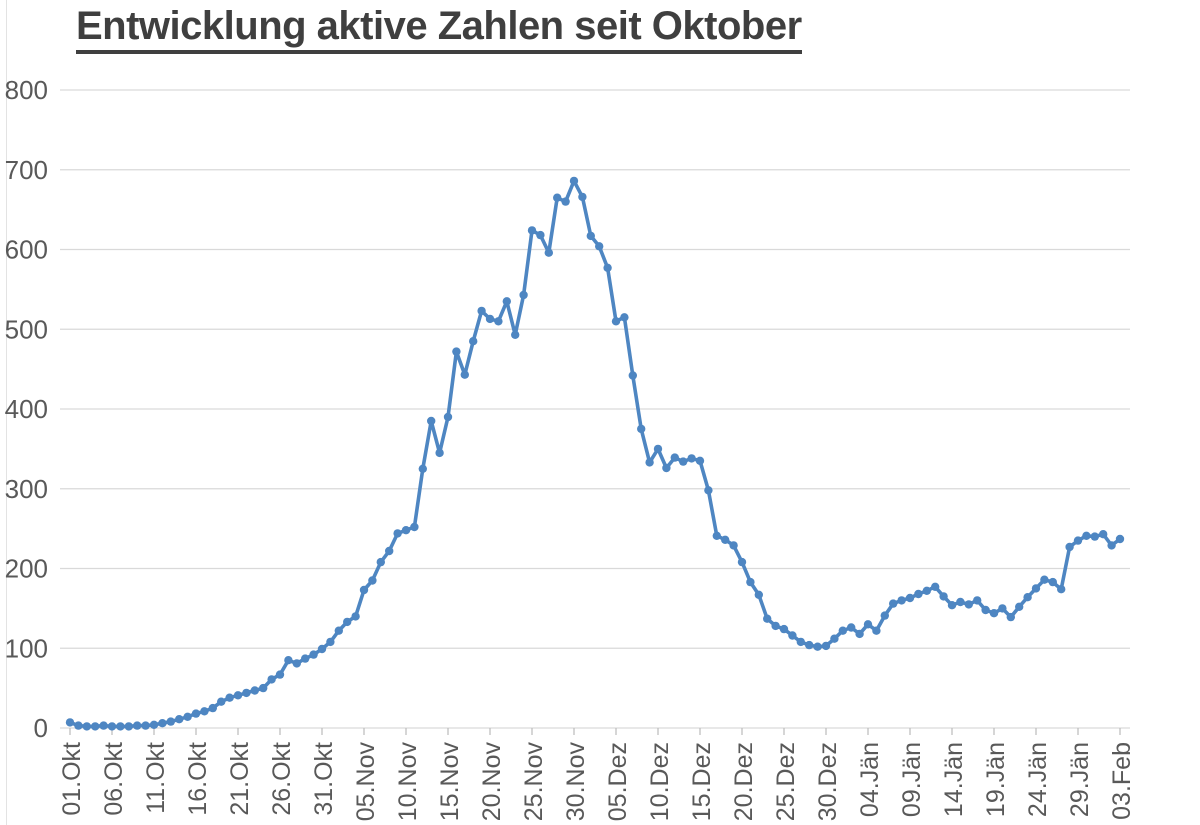  What do you see at coordinates (912, 779) in the screenshot?
I see `x-axis-label: 09.Jän` at bounding box center [912, 779].